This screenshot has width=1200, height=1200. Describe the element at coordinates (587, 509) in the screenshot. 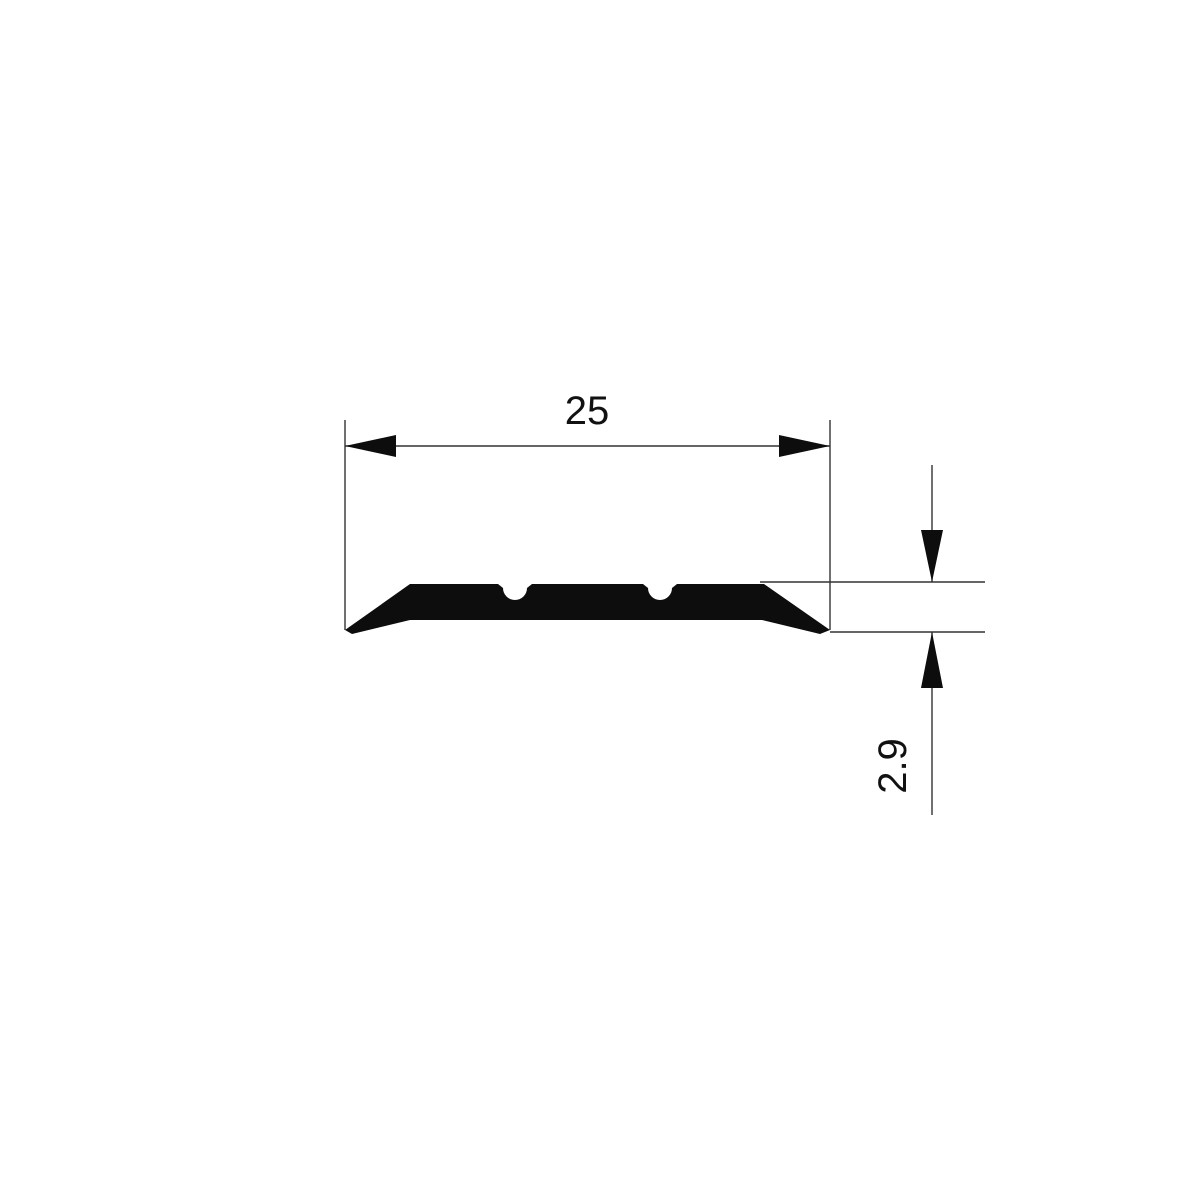

I see `width-dimension: 25` at that location.